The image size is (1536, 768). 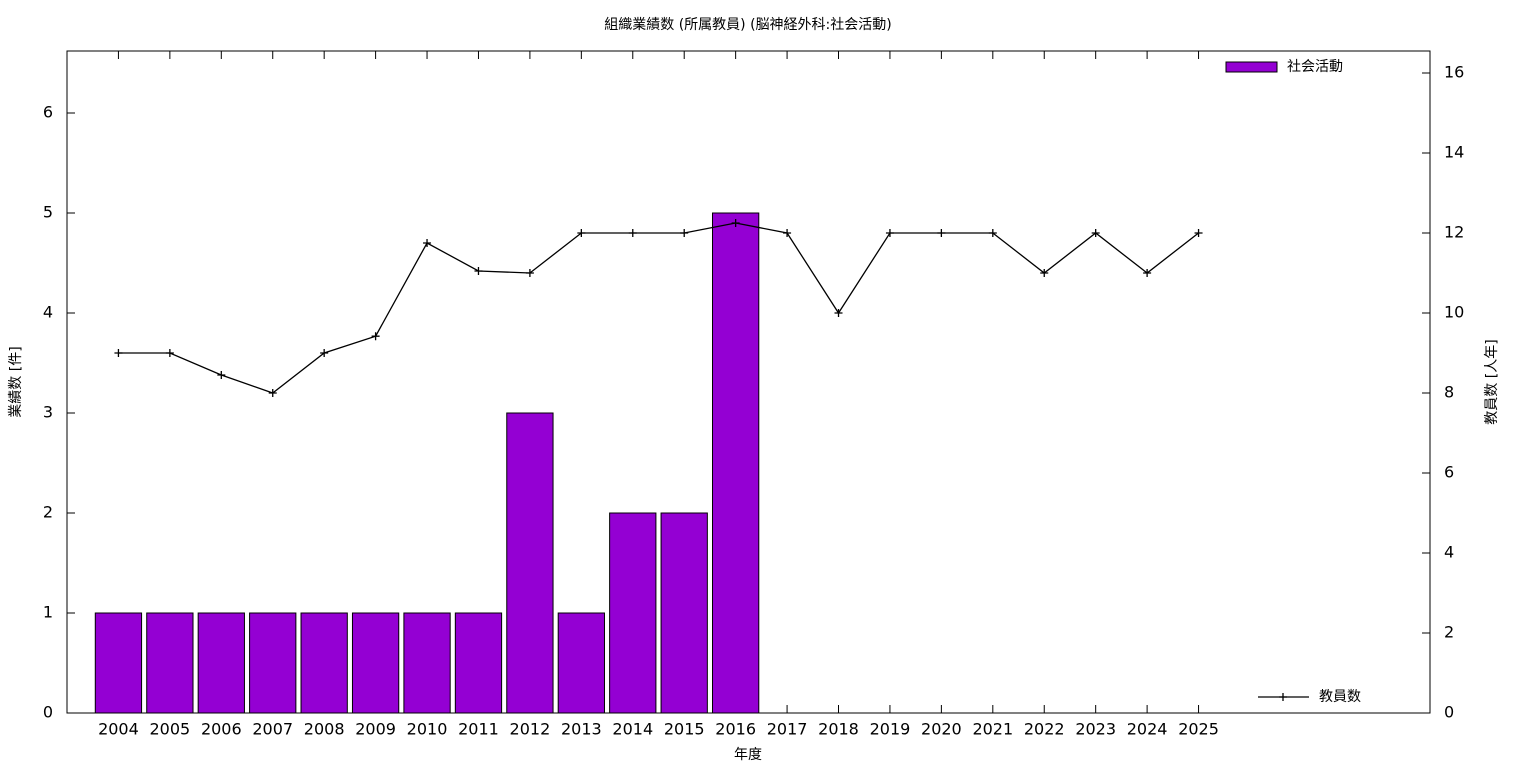 I want to click on x-tick-label: 2015, so click(x=684, y=729).